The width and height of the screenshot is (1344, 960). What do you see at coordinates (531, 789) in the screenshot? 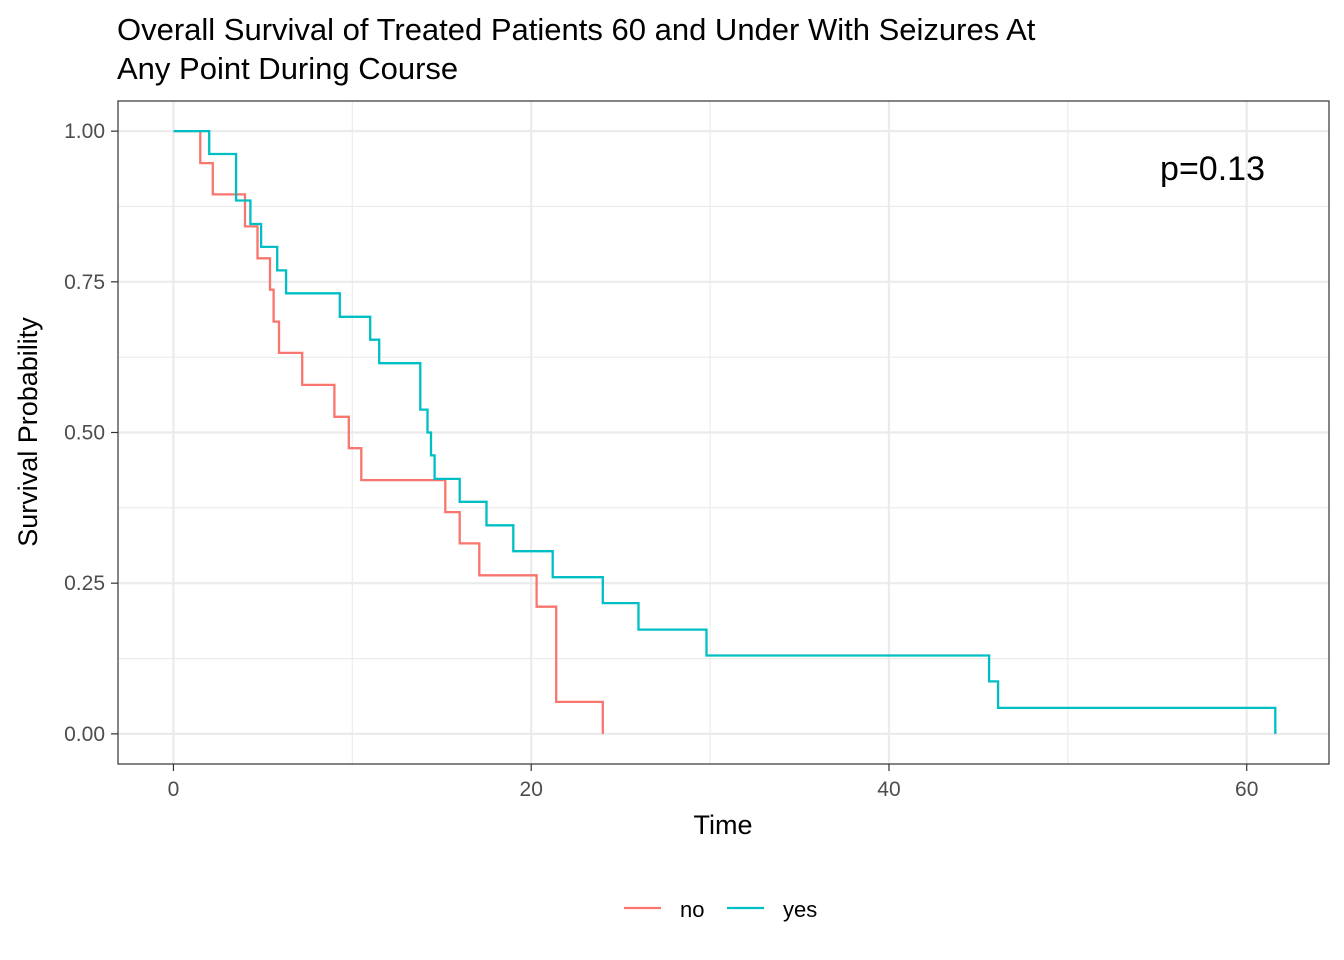
I see `x-tick-label: 20` at bounding box center [531, 789].